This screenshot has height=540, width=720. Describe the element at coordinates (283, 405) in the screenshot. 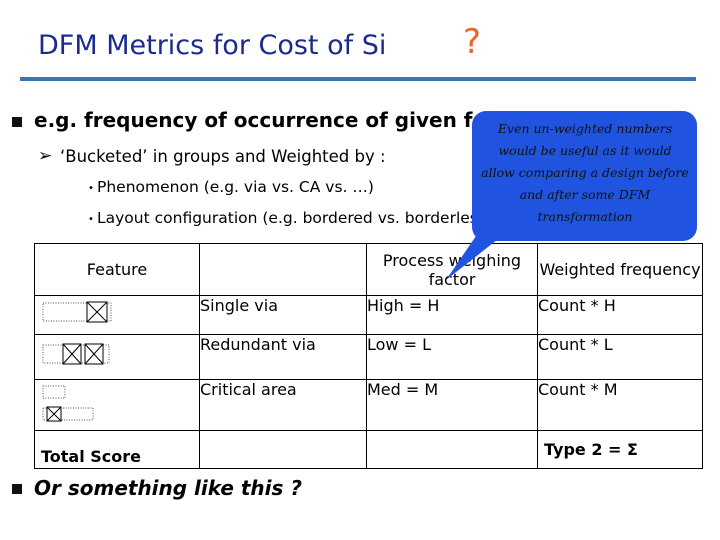

I see `row-name: Critical area` at that location.